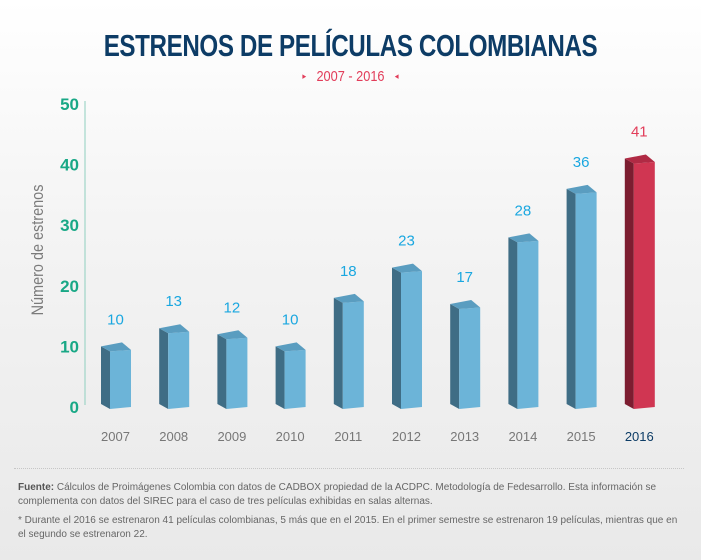 The width and height of the screenshot is (701, 560). I want to click on y-tick-label: 30, so click(69, 225).